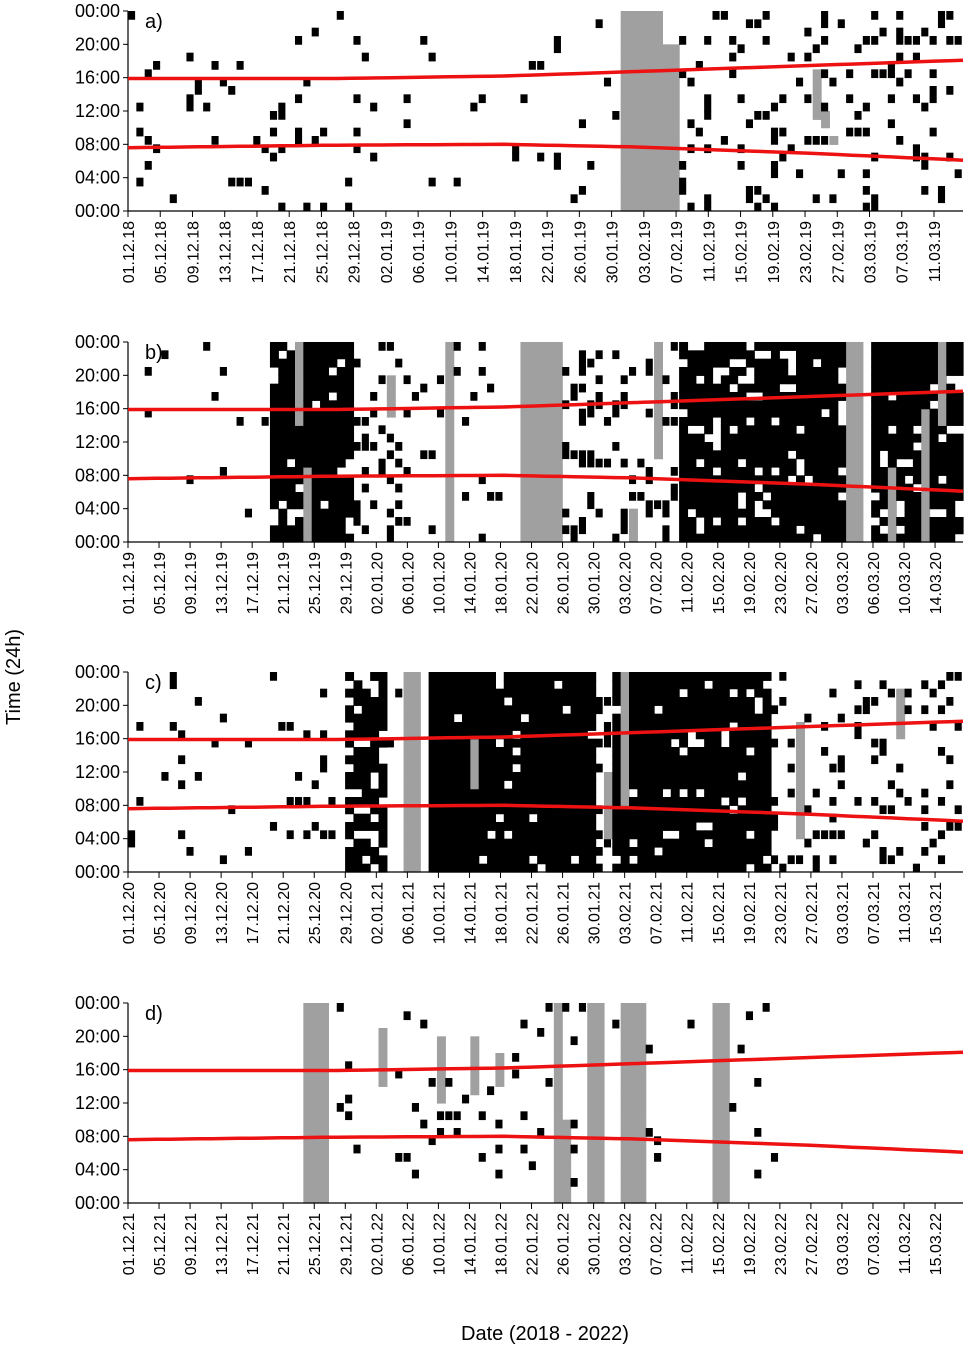 This screenshot has height=1356, width=967. I want to click on x-tick-label: 15.03.22, so click(936, 1244).